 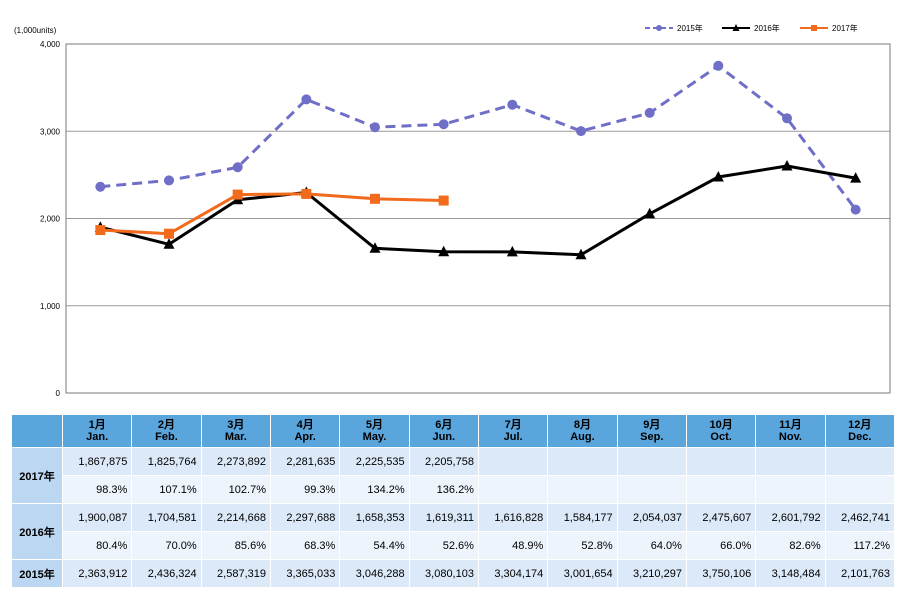 What do you see at coordinates (444, 437) in the screenshot?
I see `month-en: Jun.` at bounding box center [444, 437].